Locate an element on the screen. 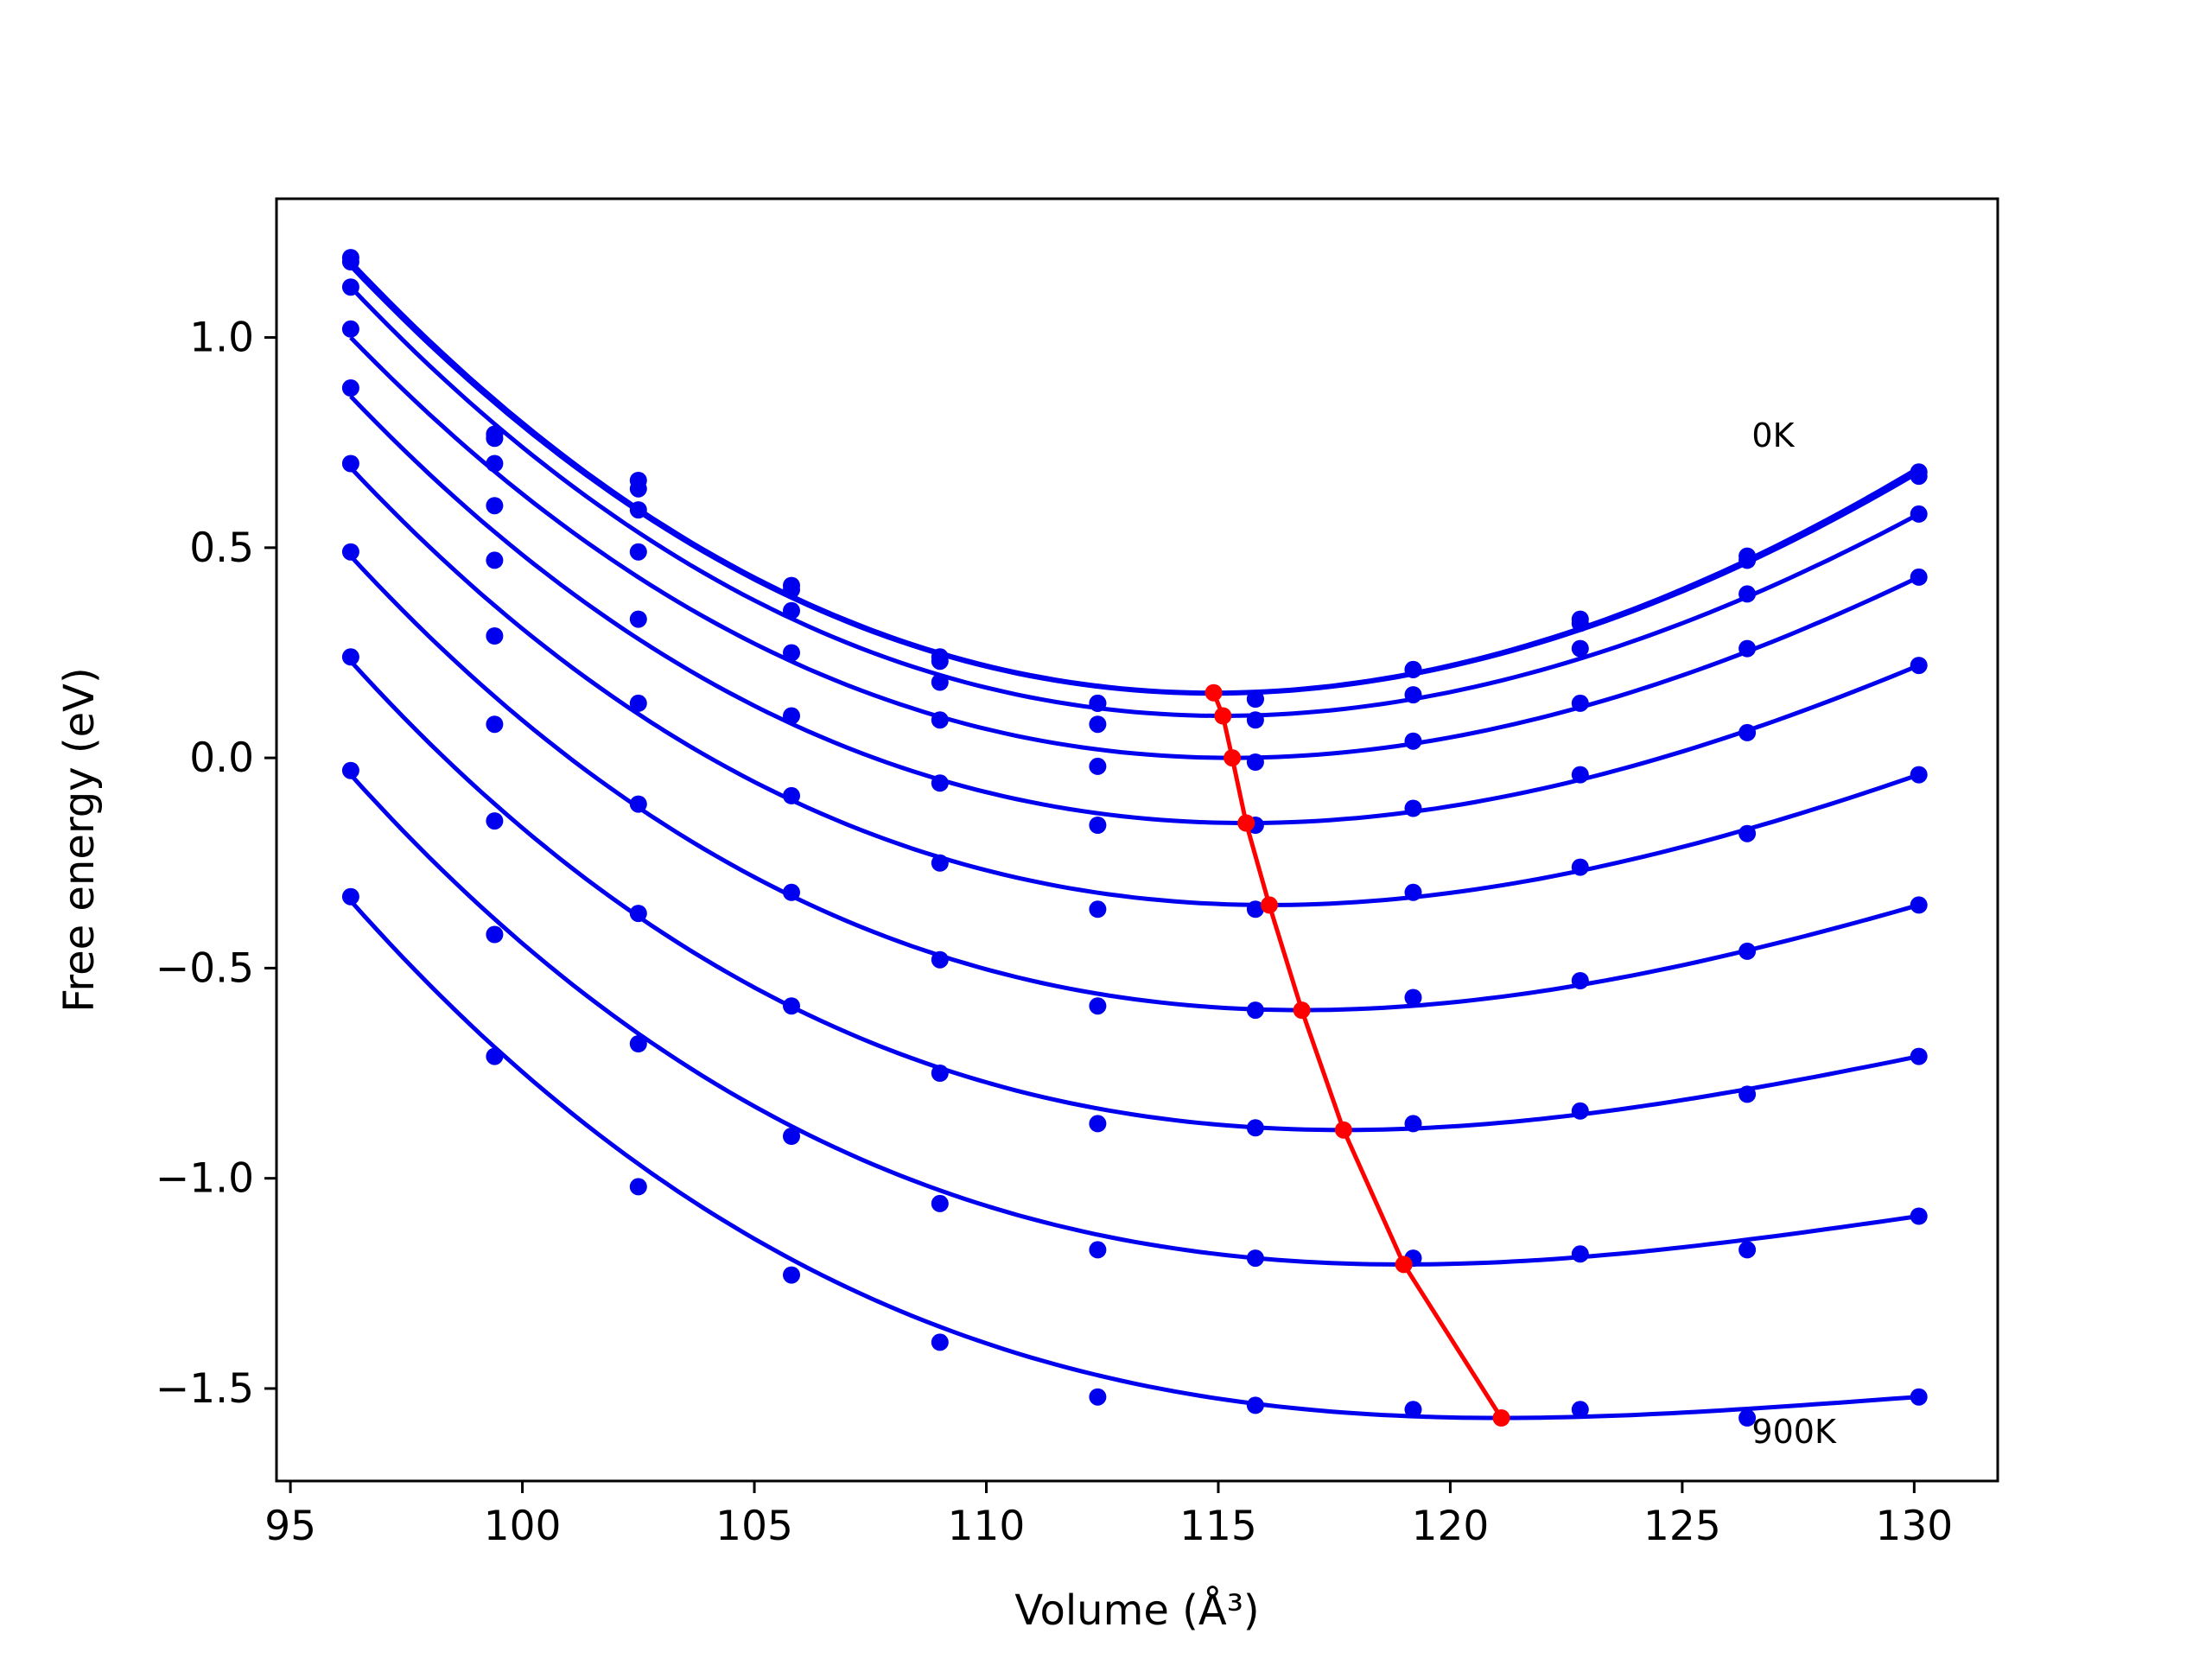 The width and height of the screenshot is (2212, 1659). x-tick-label: 130 is located at coordinates (1914, 1526).